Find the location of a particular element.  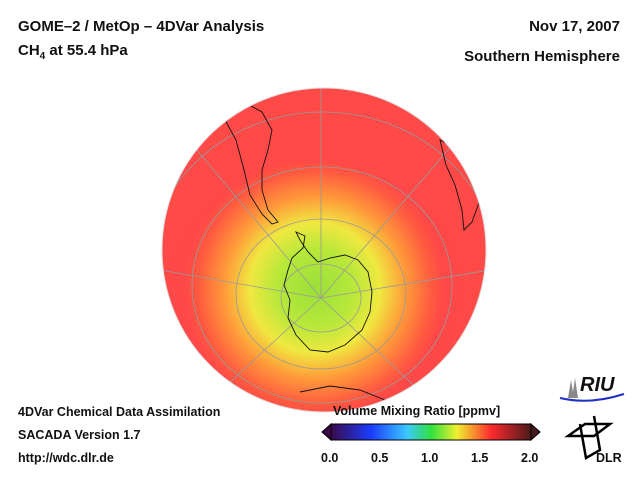

species-label: CH4 at 55.4 hPa is located at coordinates (73, 52).